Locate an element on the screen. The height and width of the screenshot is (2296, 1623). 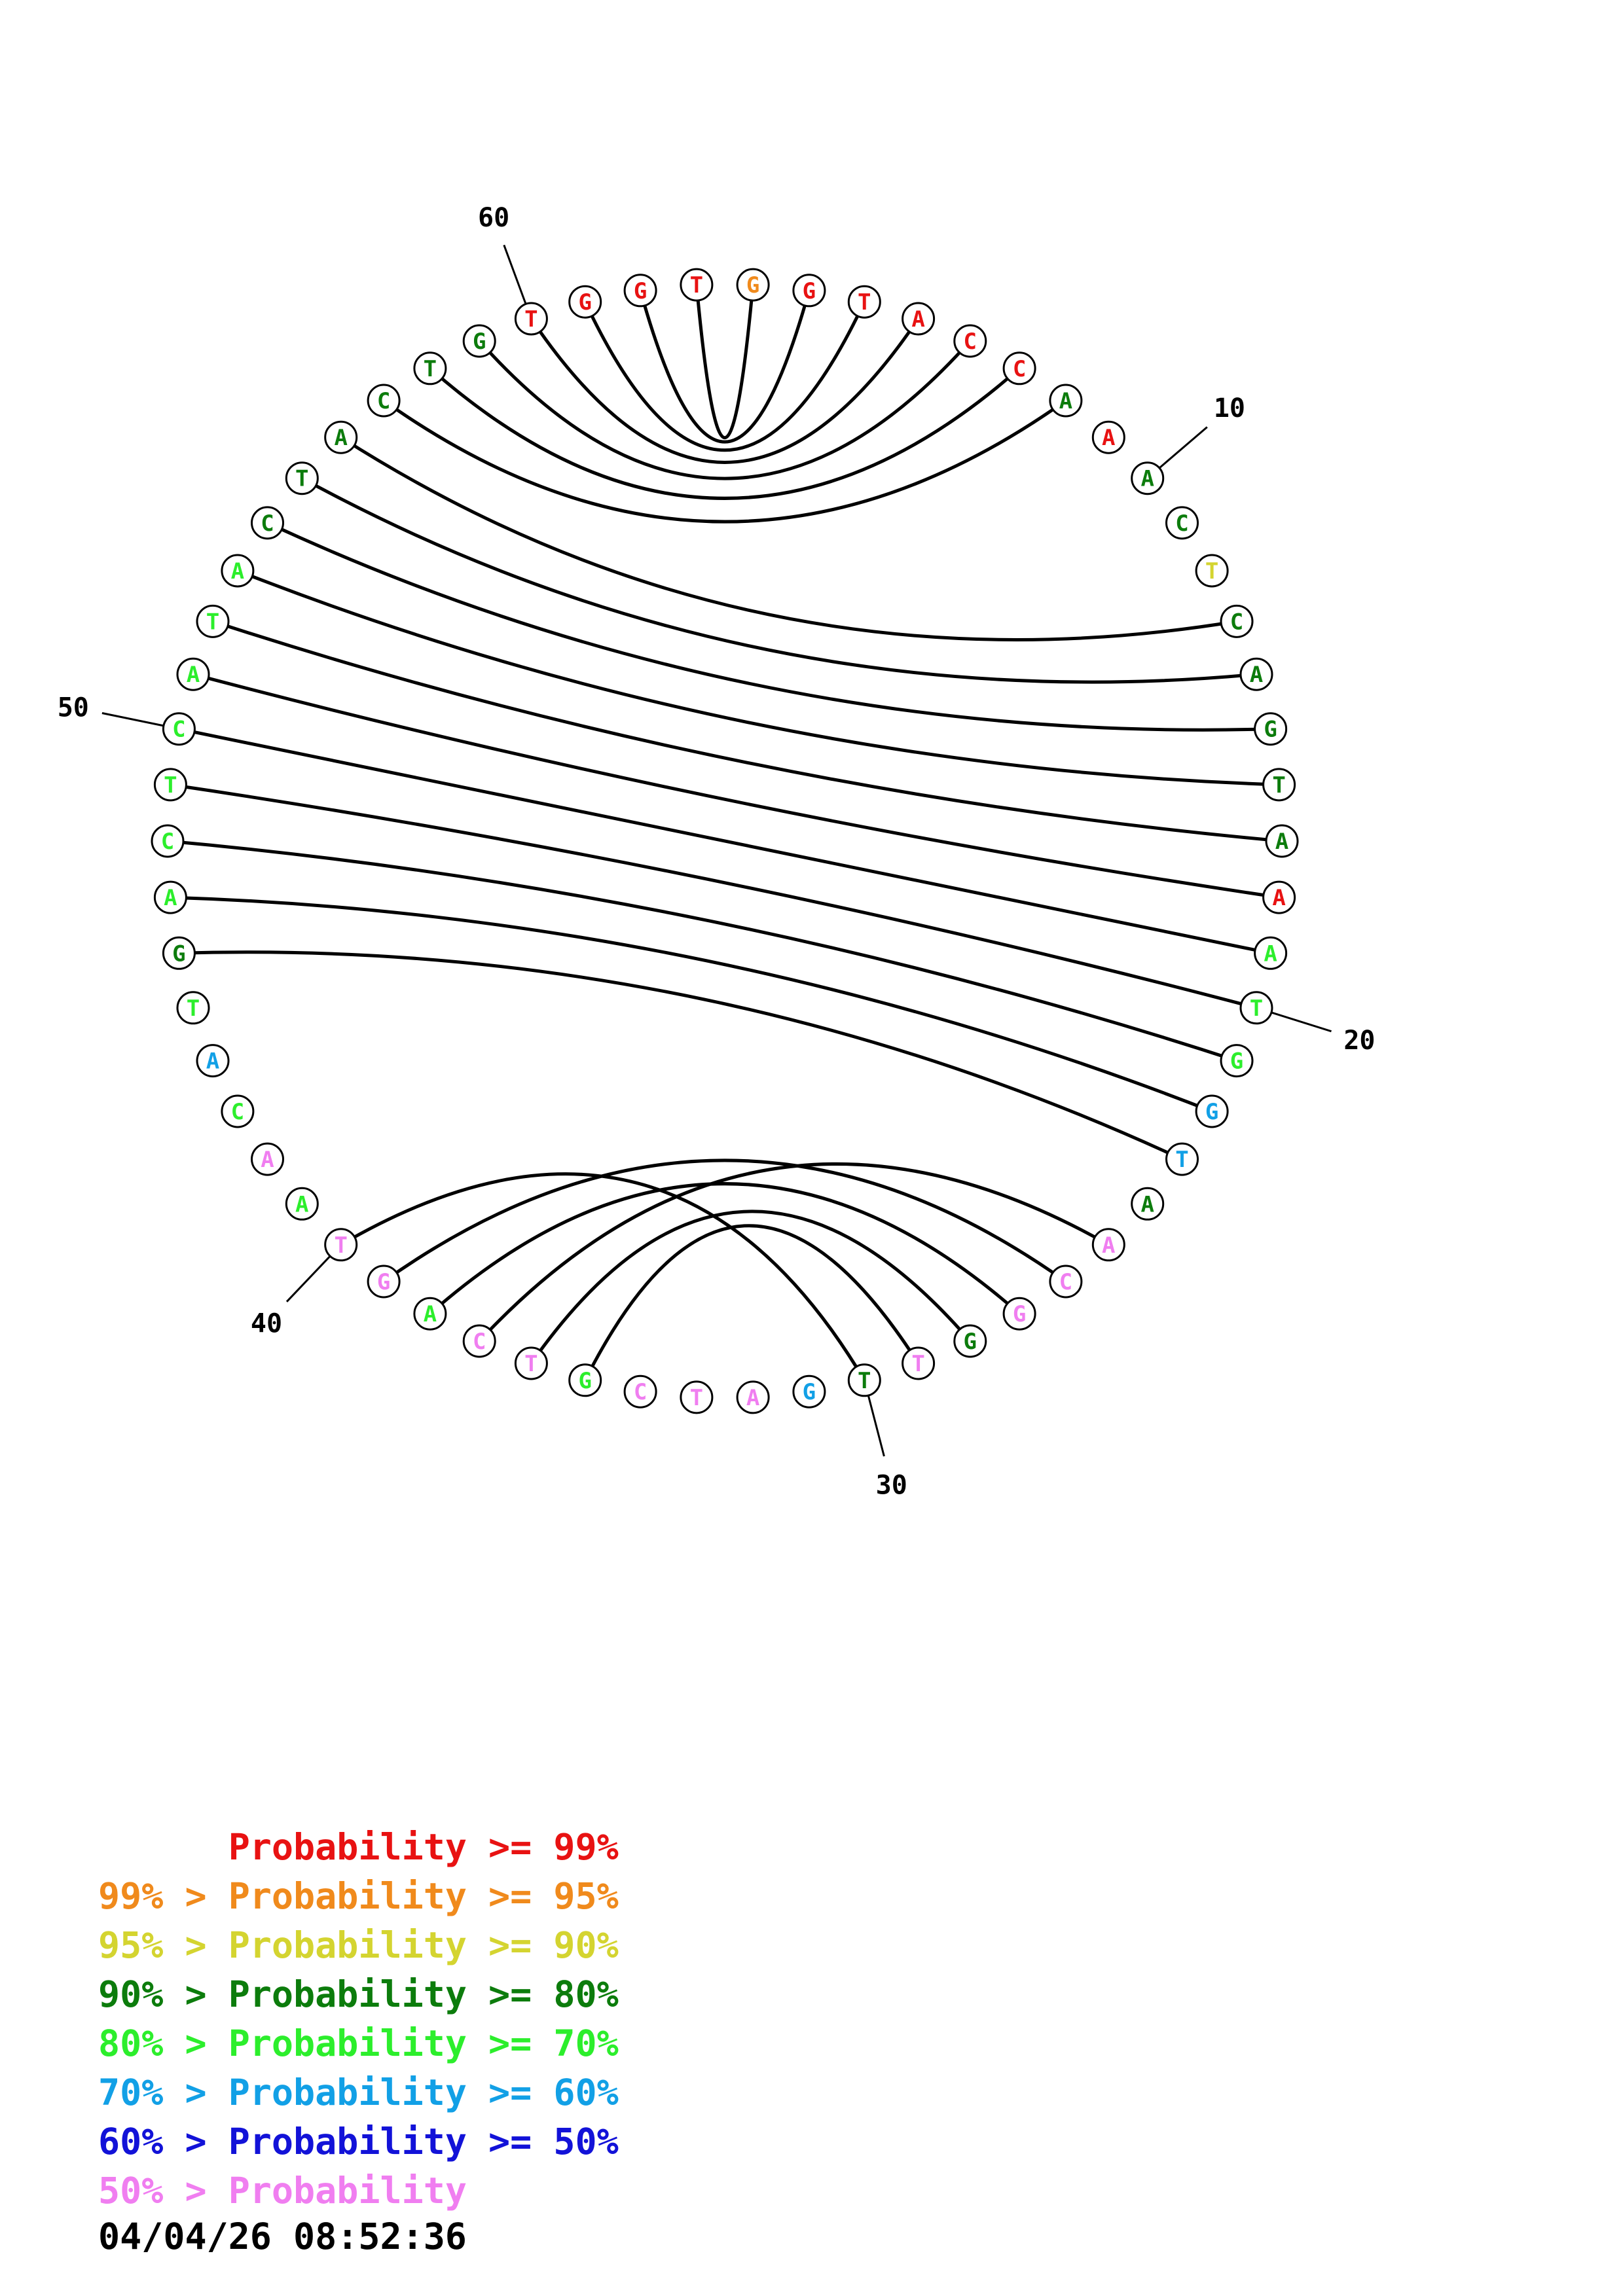
legend-text: Probability >= 80% is located at coordinates (423, 1994).